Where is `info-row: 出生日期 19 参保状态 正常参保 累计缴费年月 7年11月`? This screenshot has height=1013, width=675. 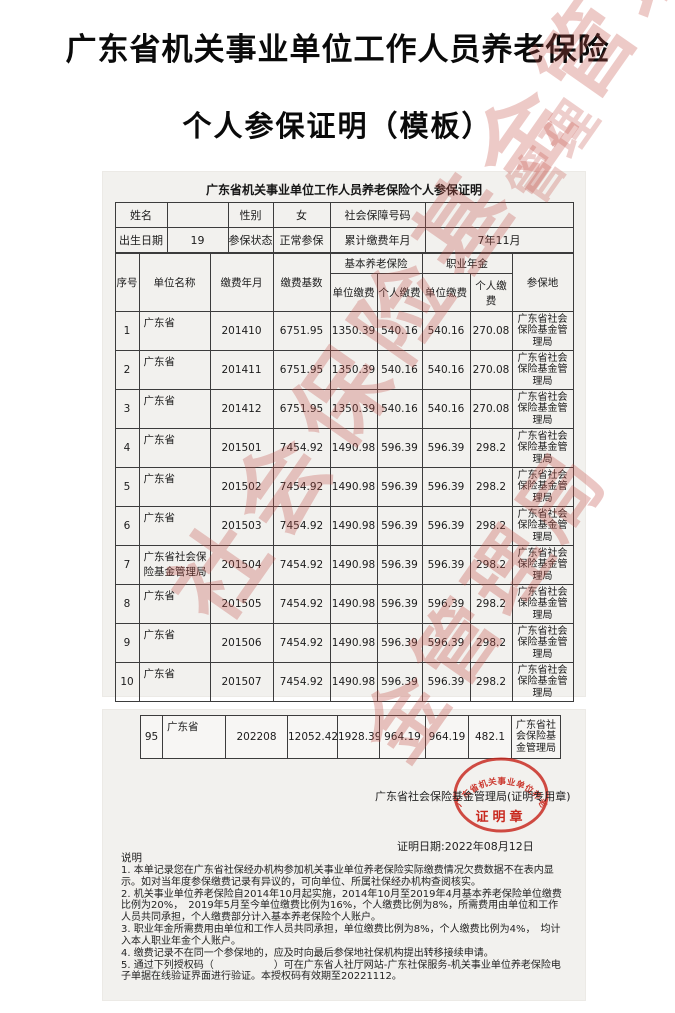
info-row: 出生日期 19 参保状态 正常参保 累计缴费年月 7年11月 is located at coordinates (344, 240).